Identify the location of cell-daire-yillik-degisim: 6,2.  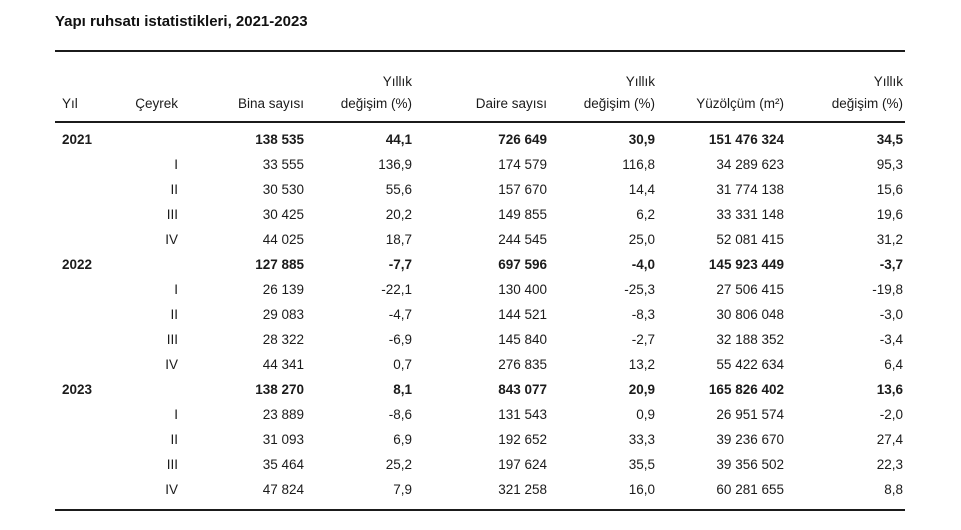
(645, 215).